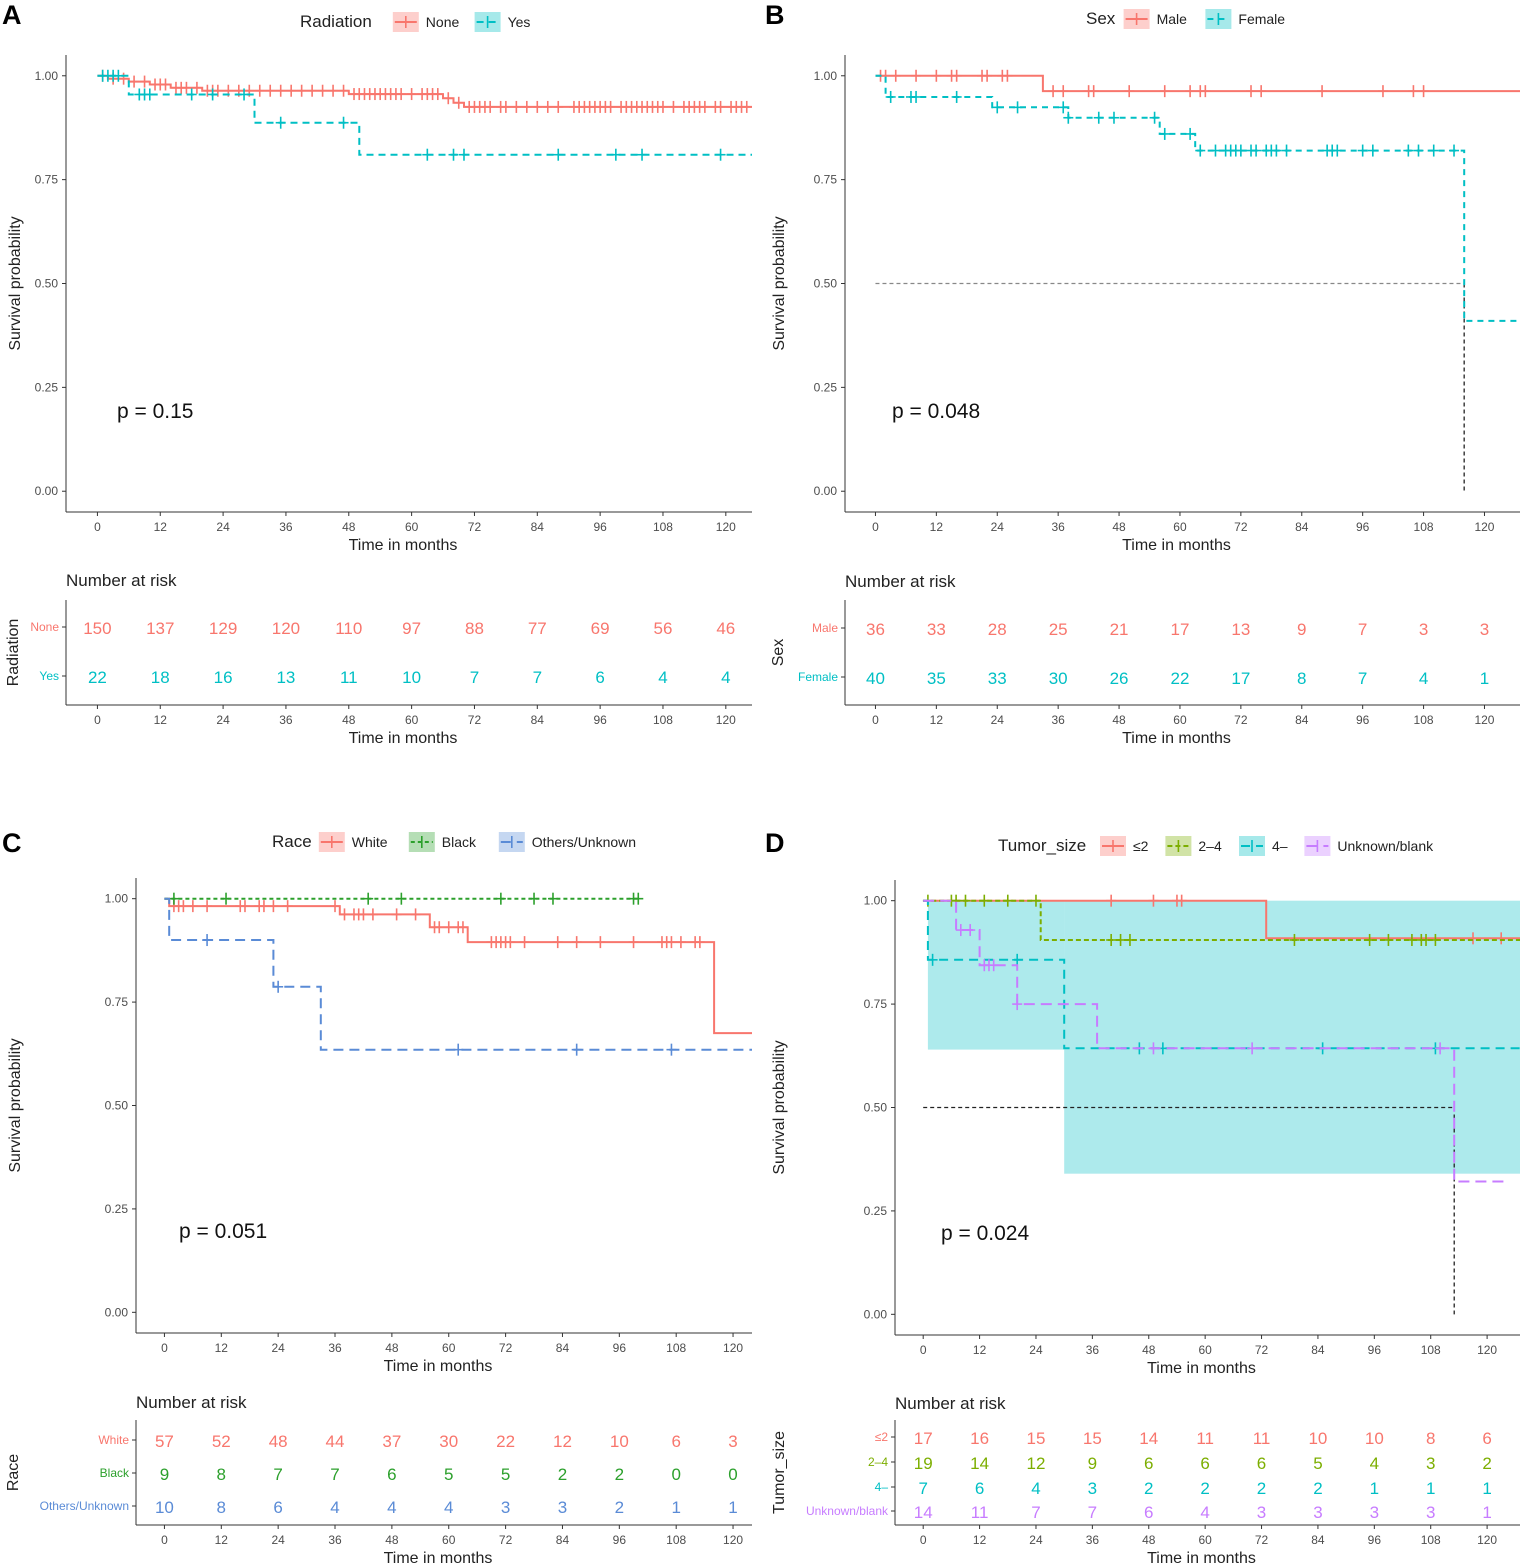 Image resolution: width=1524 pixels, height=1568 pixels. I want to click on p-value: p = 0.048, so click(936, 411).